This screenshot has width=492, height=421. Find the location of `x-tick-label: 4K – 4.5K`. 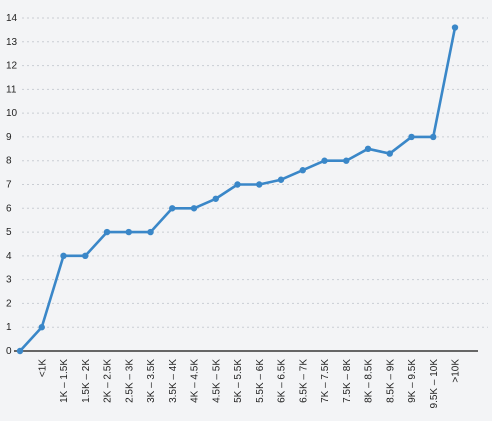

x-tick-label: 4K – 4.5K is located at coordinates (195, 381).